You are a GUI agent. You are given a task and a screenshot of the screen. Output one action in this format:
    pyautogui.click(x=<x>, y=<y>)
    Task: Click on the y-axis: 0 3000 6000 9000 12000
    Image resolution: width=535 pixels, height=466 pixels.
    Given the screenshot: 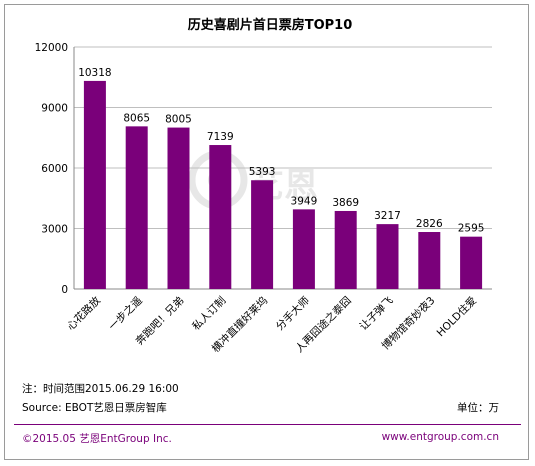 What is the action you would take?
    pyautogui.click(x=55, y=169)
    